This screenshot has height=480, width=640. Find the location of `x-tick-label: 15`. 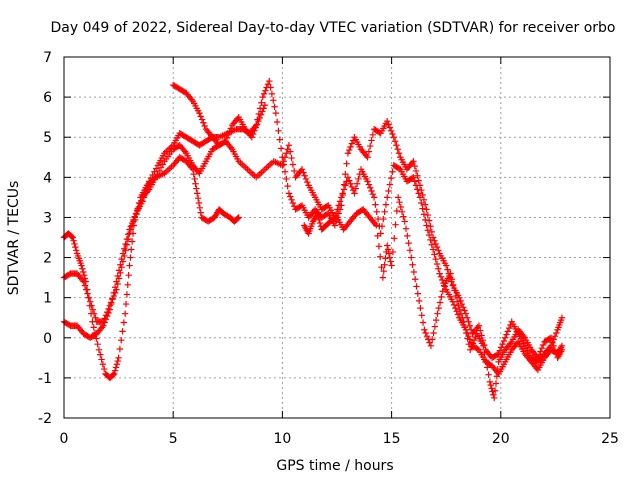

x-tick-label: 15 is located at coordinates (392, 439).